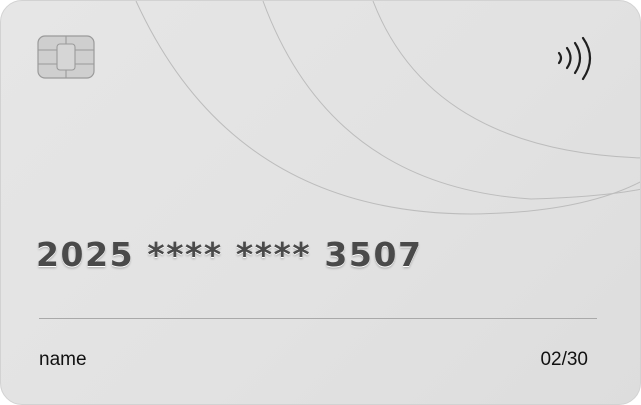 The height and width of the screenshot is (405, 641). Describe the element at coordinates (574, 58) in the screenshot. I see `contactless-icon` at that location.